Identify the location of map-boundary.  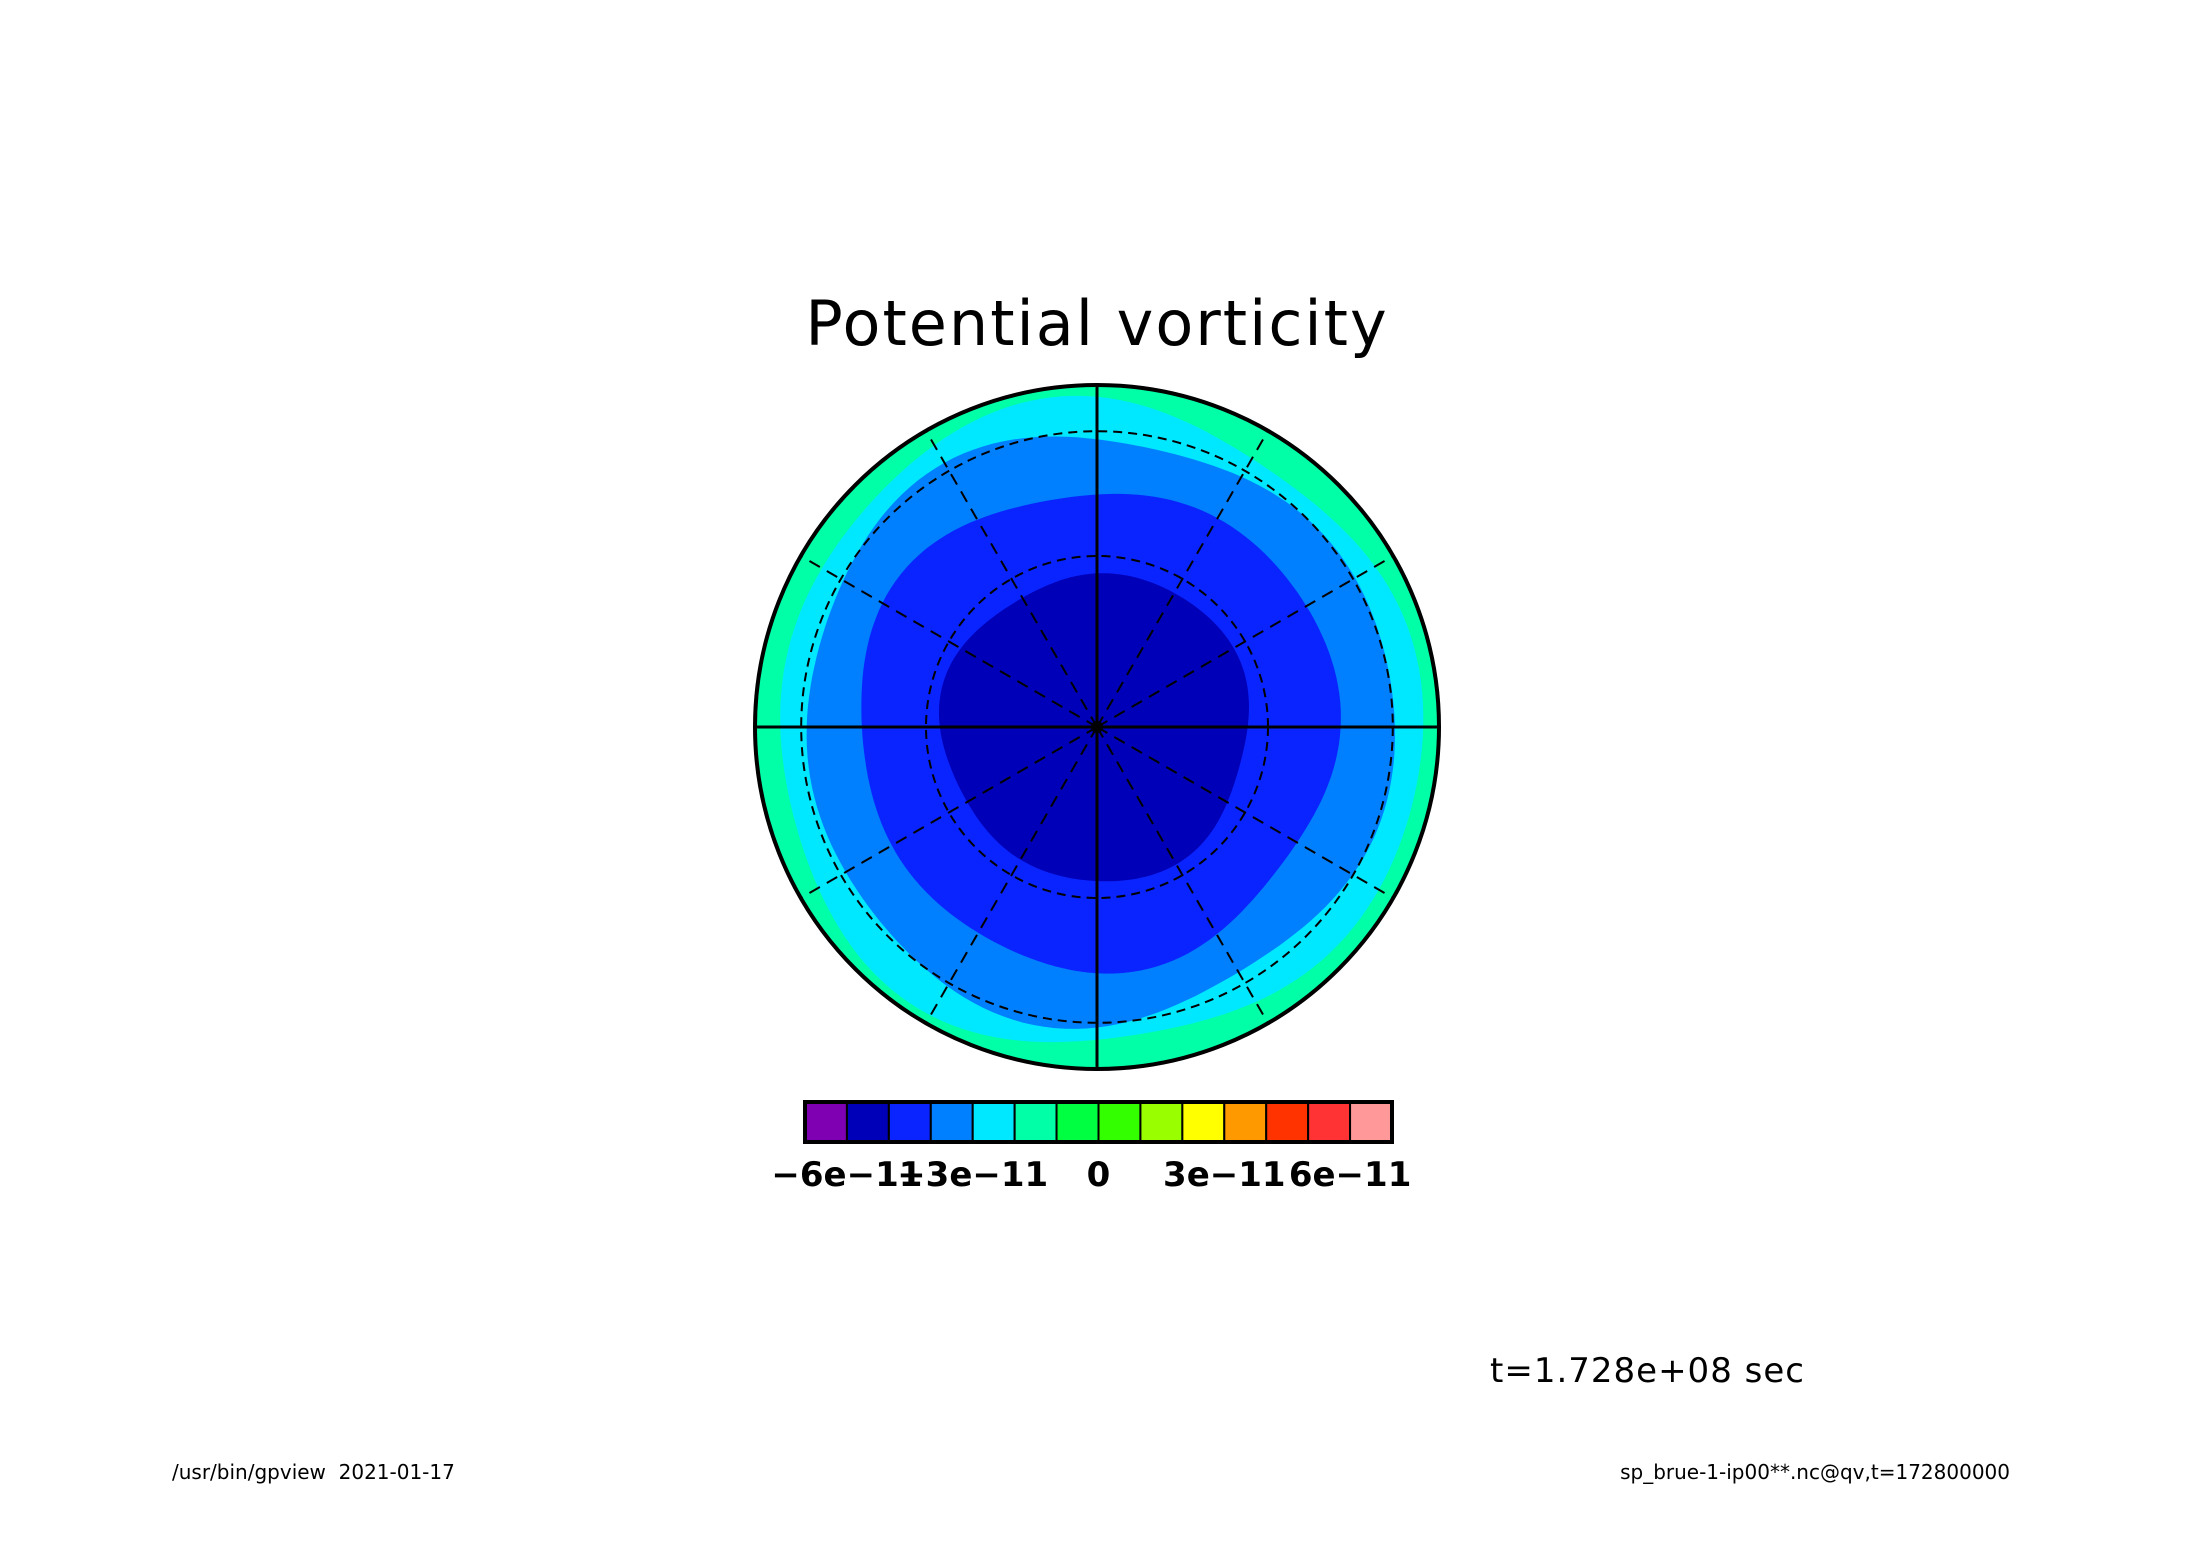
(1097, 727).